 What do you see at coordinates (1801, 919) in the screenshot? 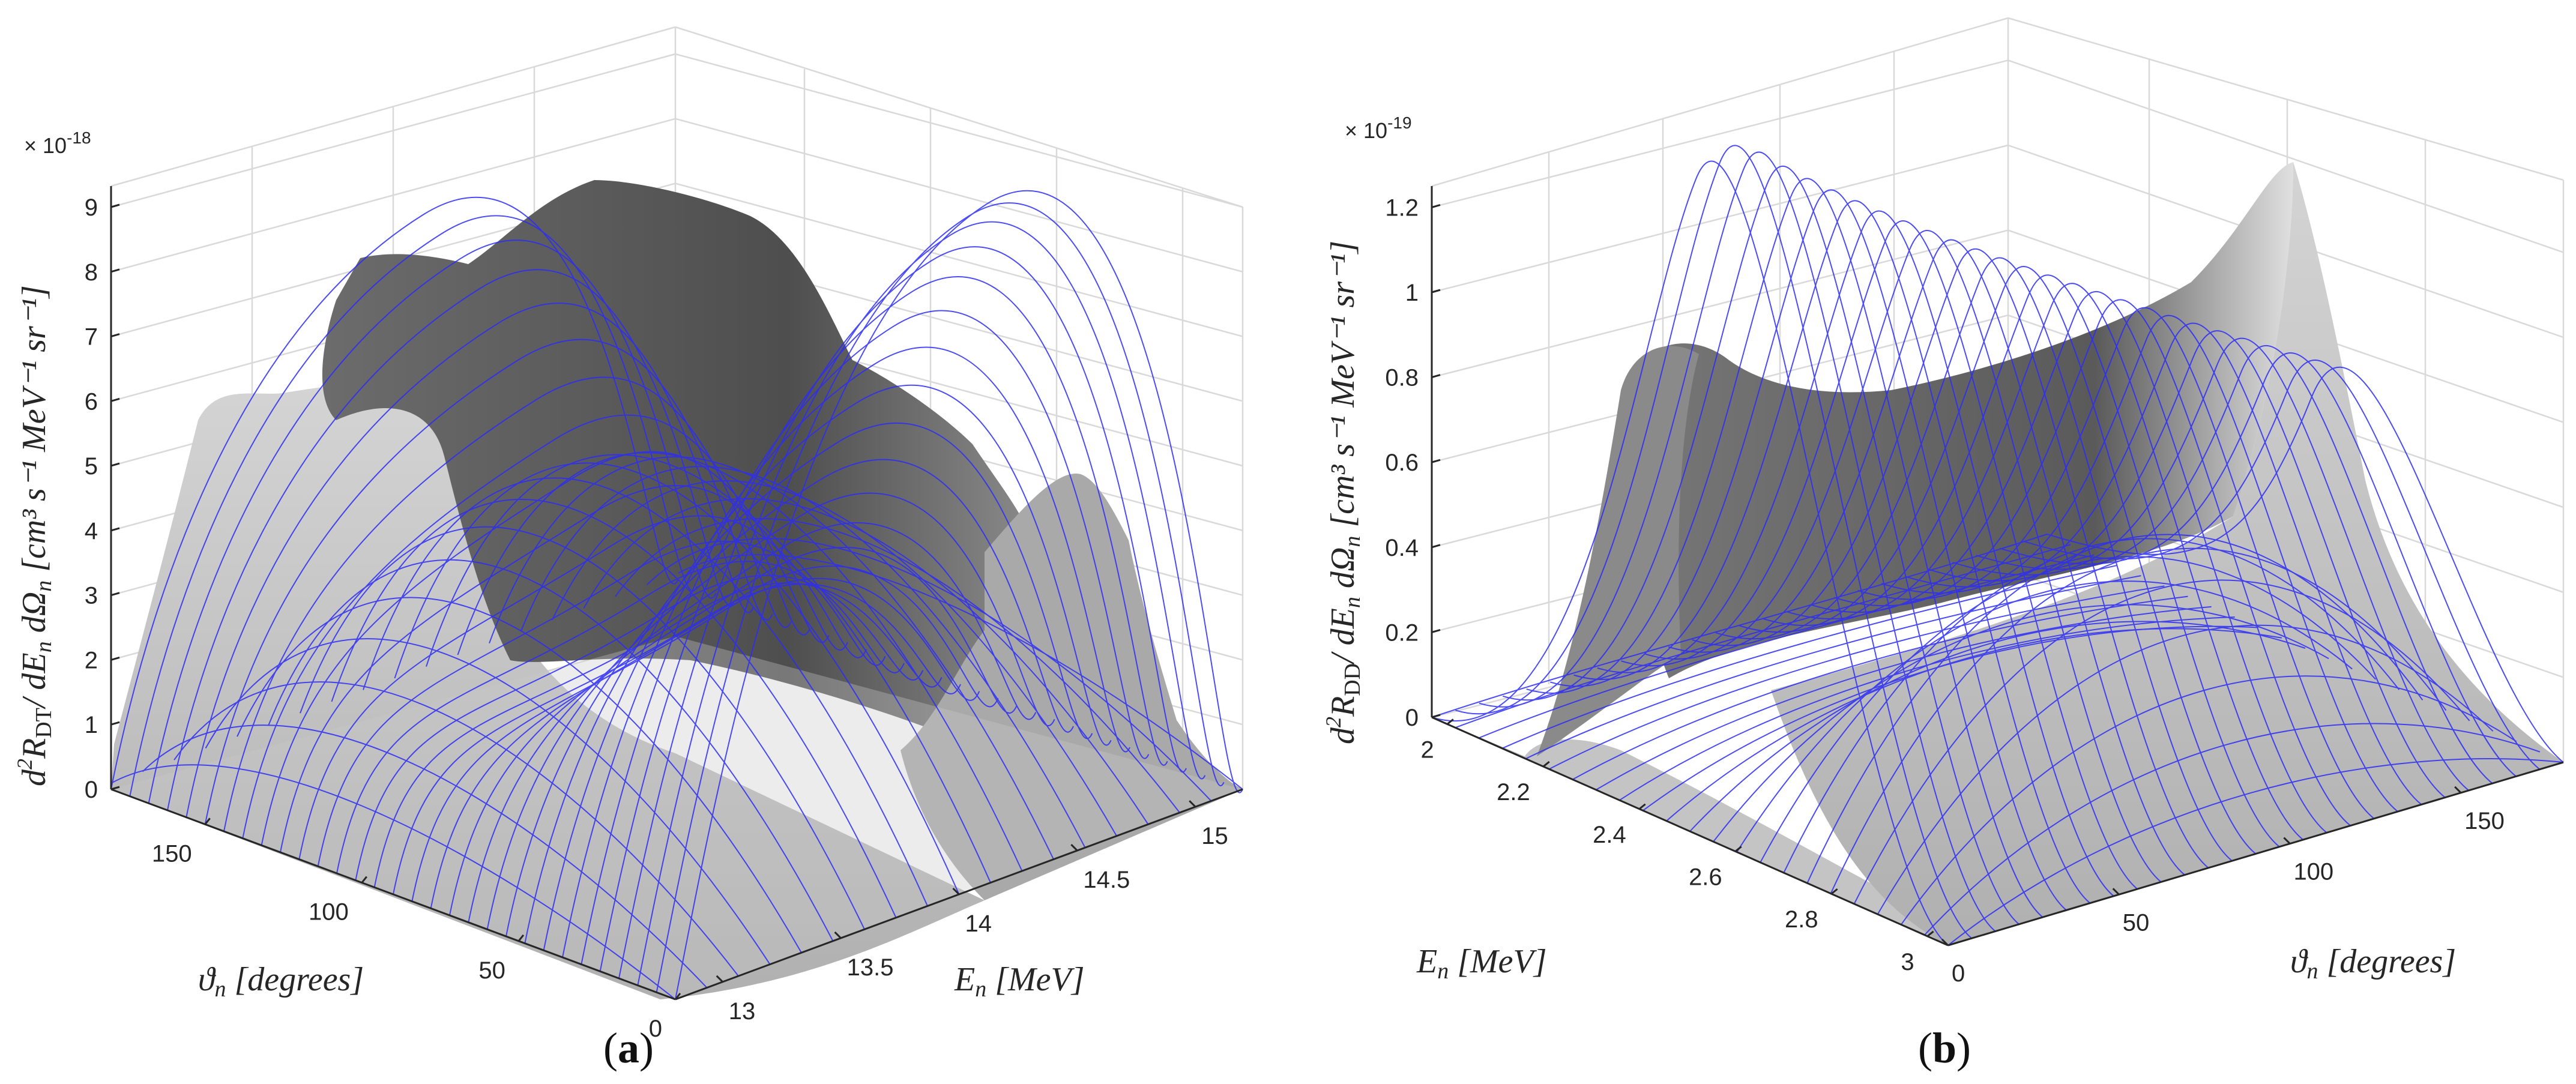
I see `panel-b-energy-tick-label: 2.8` at bounding box center [1801, 919].